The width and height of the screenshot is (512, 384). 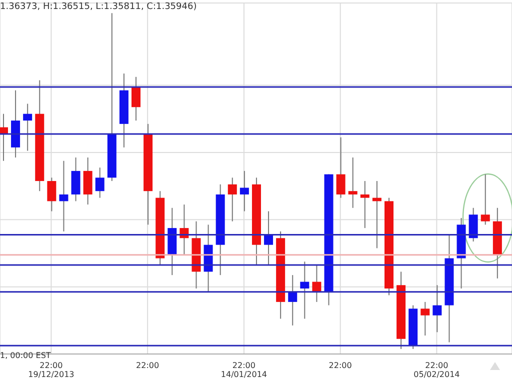 I want to click on text: 1, 00:00 EST, so click(x=25, y=355).